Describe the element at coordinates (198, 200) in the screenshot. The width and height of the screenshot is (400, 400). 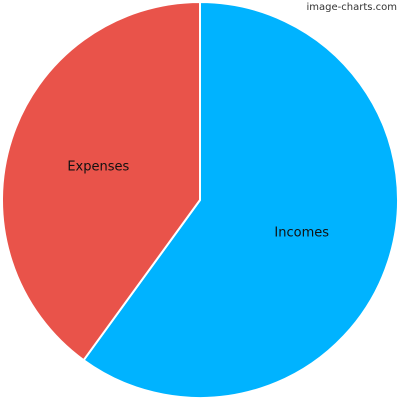
I see `pie-labels: Incomes Expenses` at that location.